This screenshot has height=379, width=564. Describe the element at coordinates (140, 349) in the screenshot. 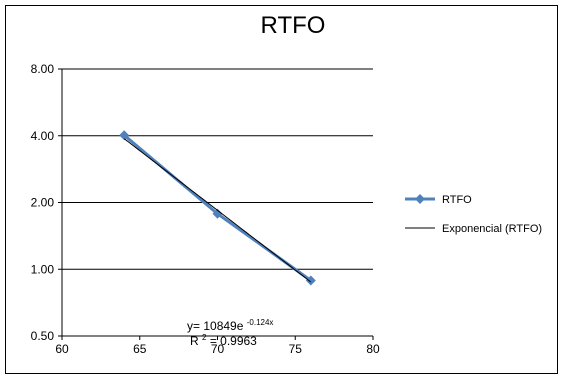

I see `x-tick-label: 65` at that location.